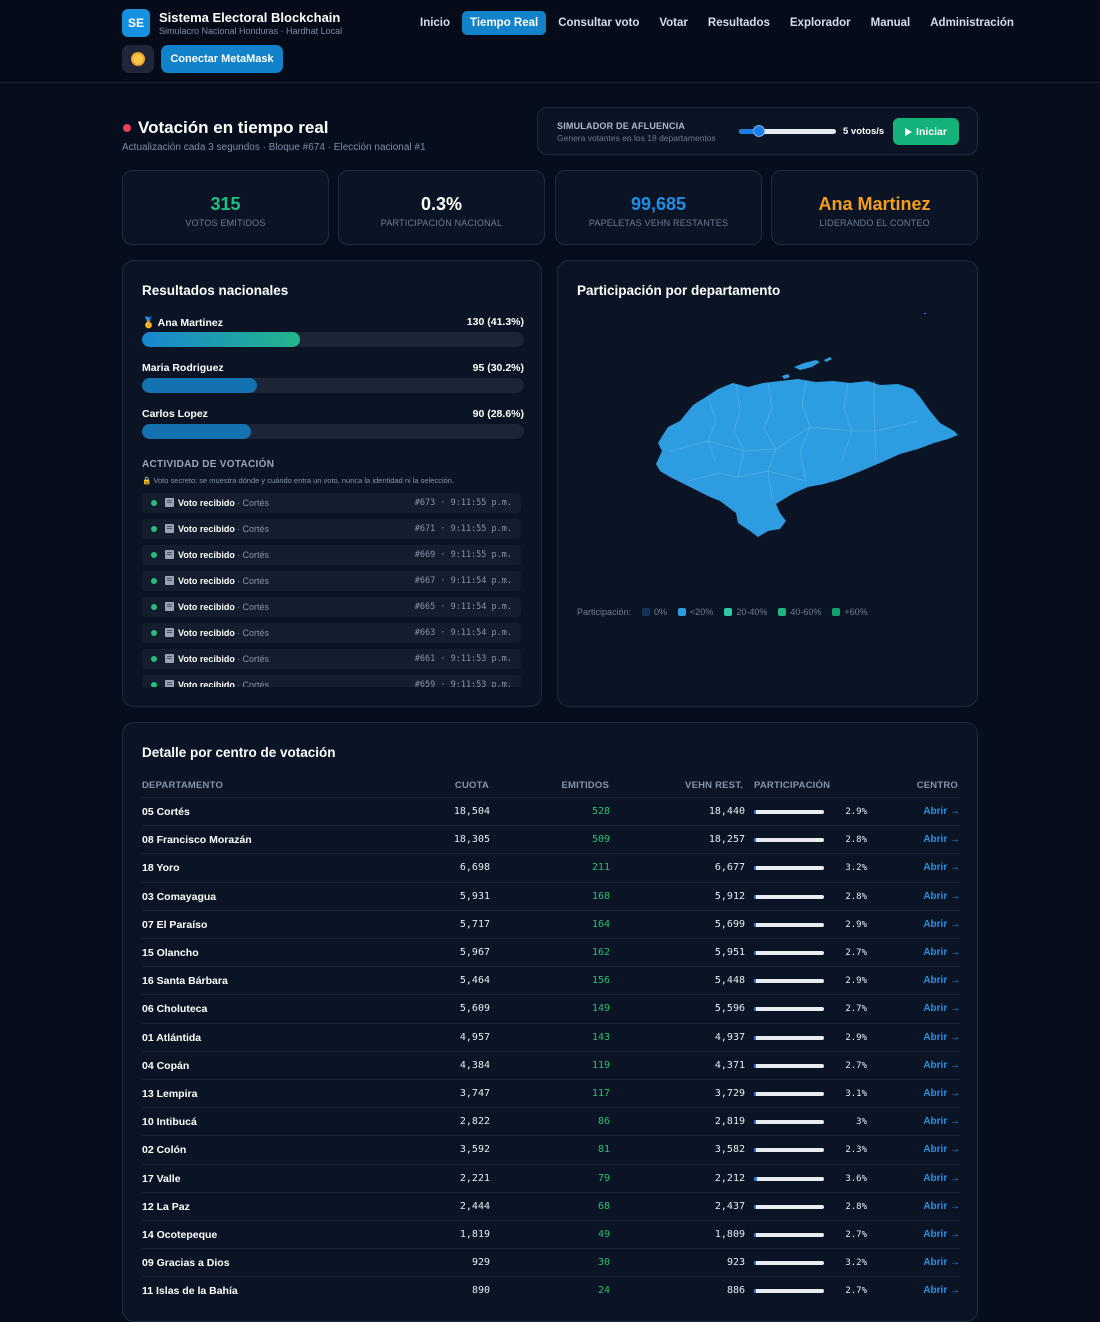  What do you see at coordinates (926, 131) in the screenshot?
I see `start-simulation-button: Iniciar` at bounding box center [926, 131].